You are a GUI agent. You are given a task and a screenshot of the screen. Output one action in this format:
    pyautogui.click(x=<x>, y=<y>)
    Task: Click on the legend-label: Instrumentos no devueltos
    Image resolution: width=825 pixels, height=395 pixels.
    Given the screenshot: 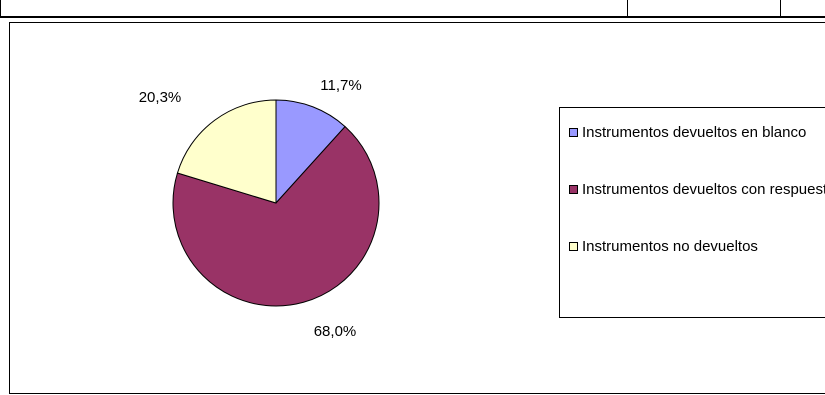 What is the action you would take?
    pyautogui.click(x=670, y=246)
    